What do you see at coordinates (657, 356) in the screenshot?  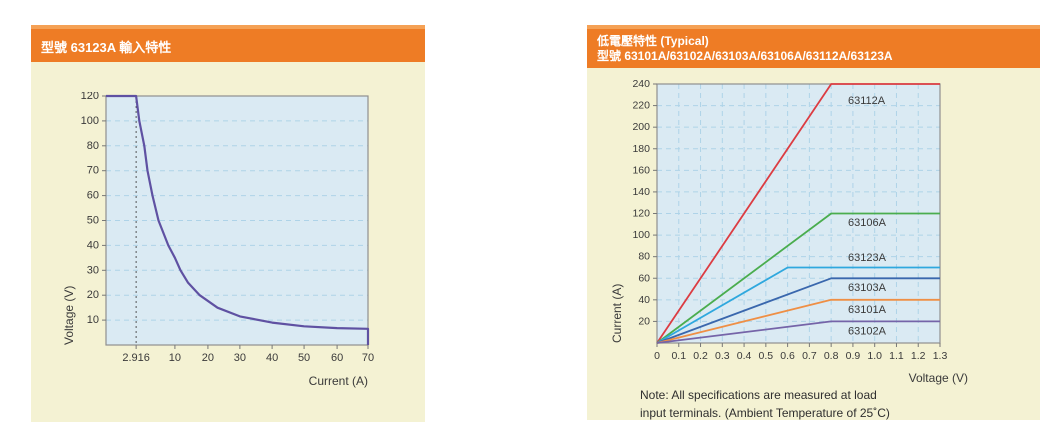 I see `x-tick-label: 0` at bounding box center [657, 356].